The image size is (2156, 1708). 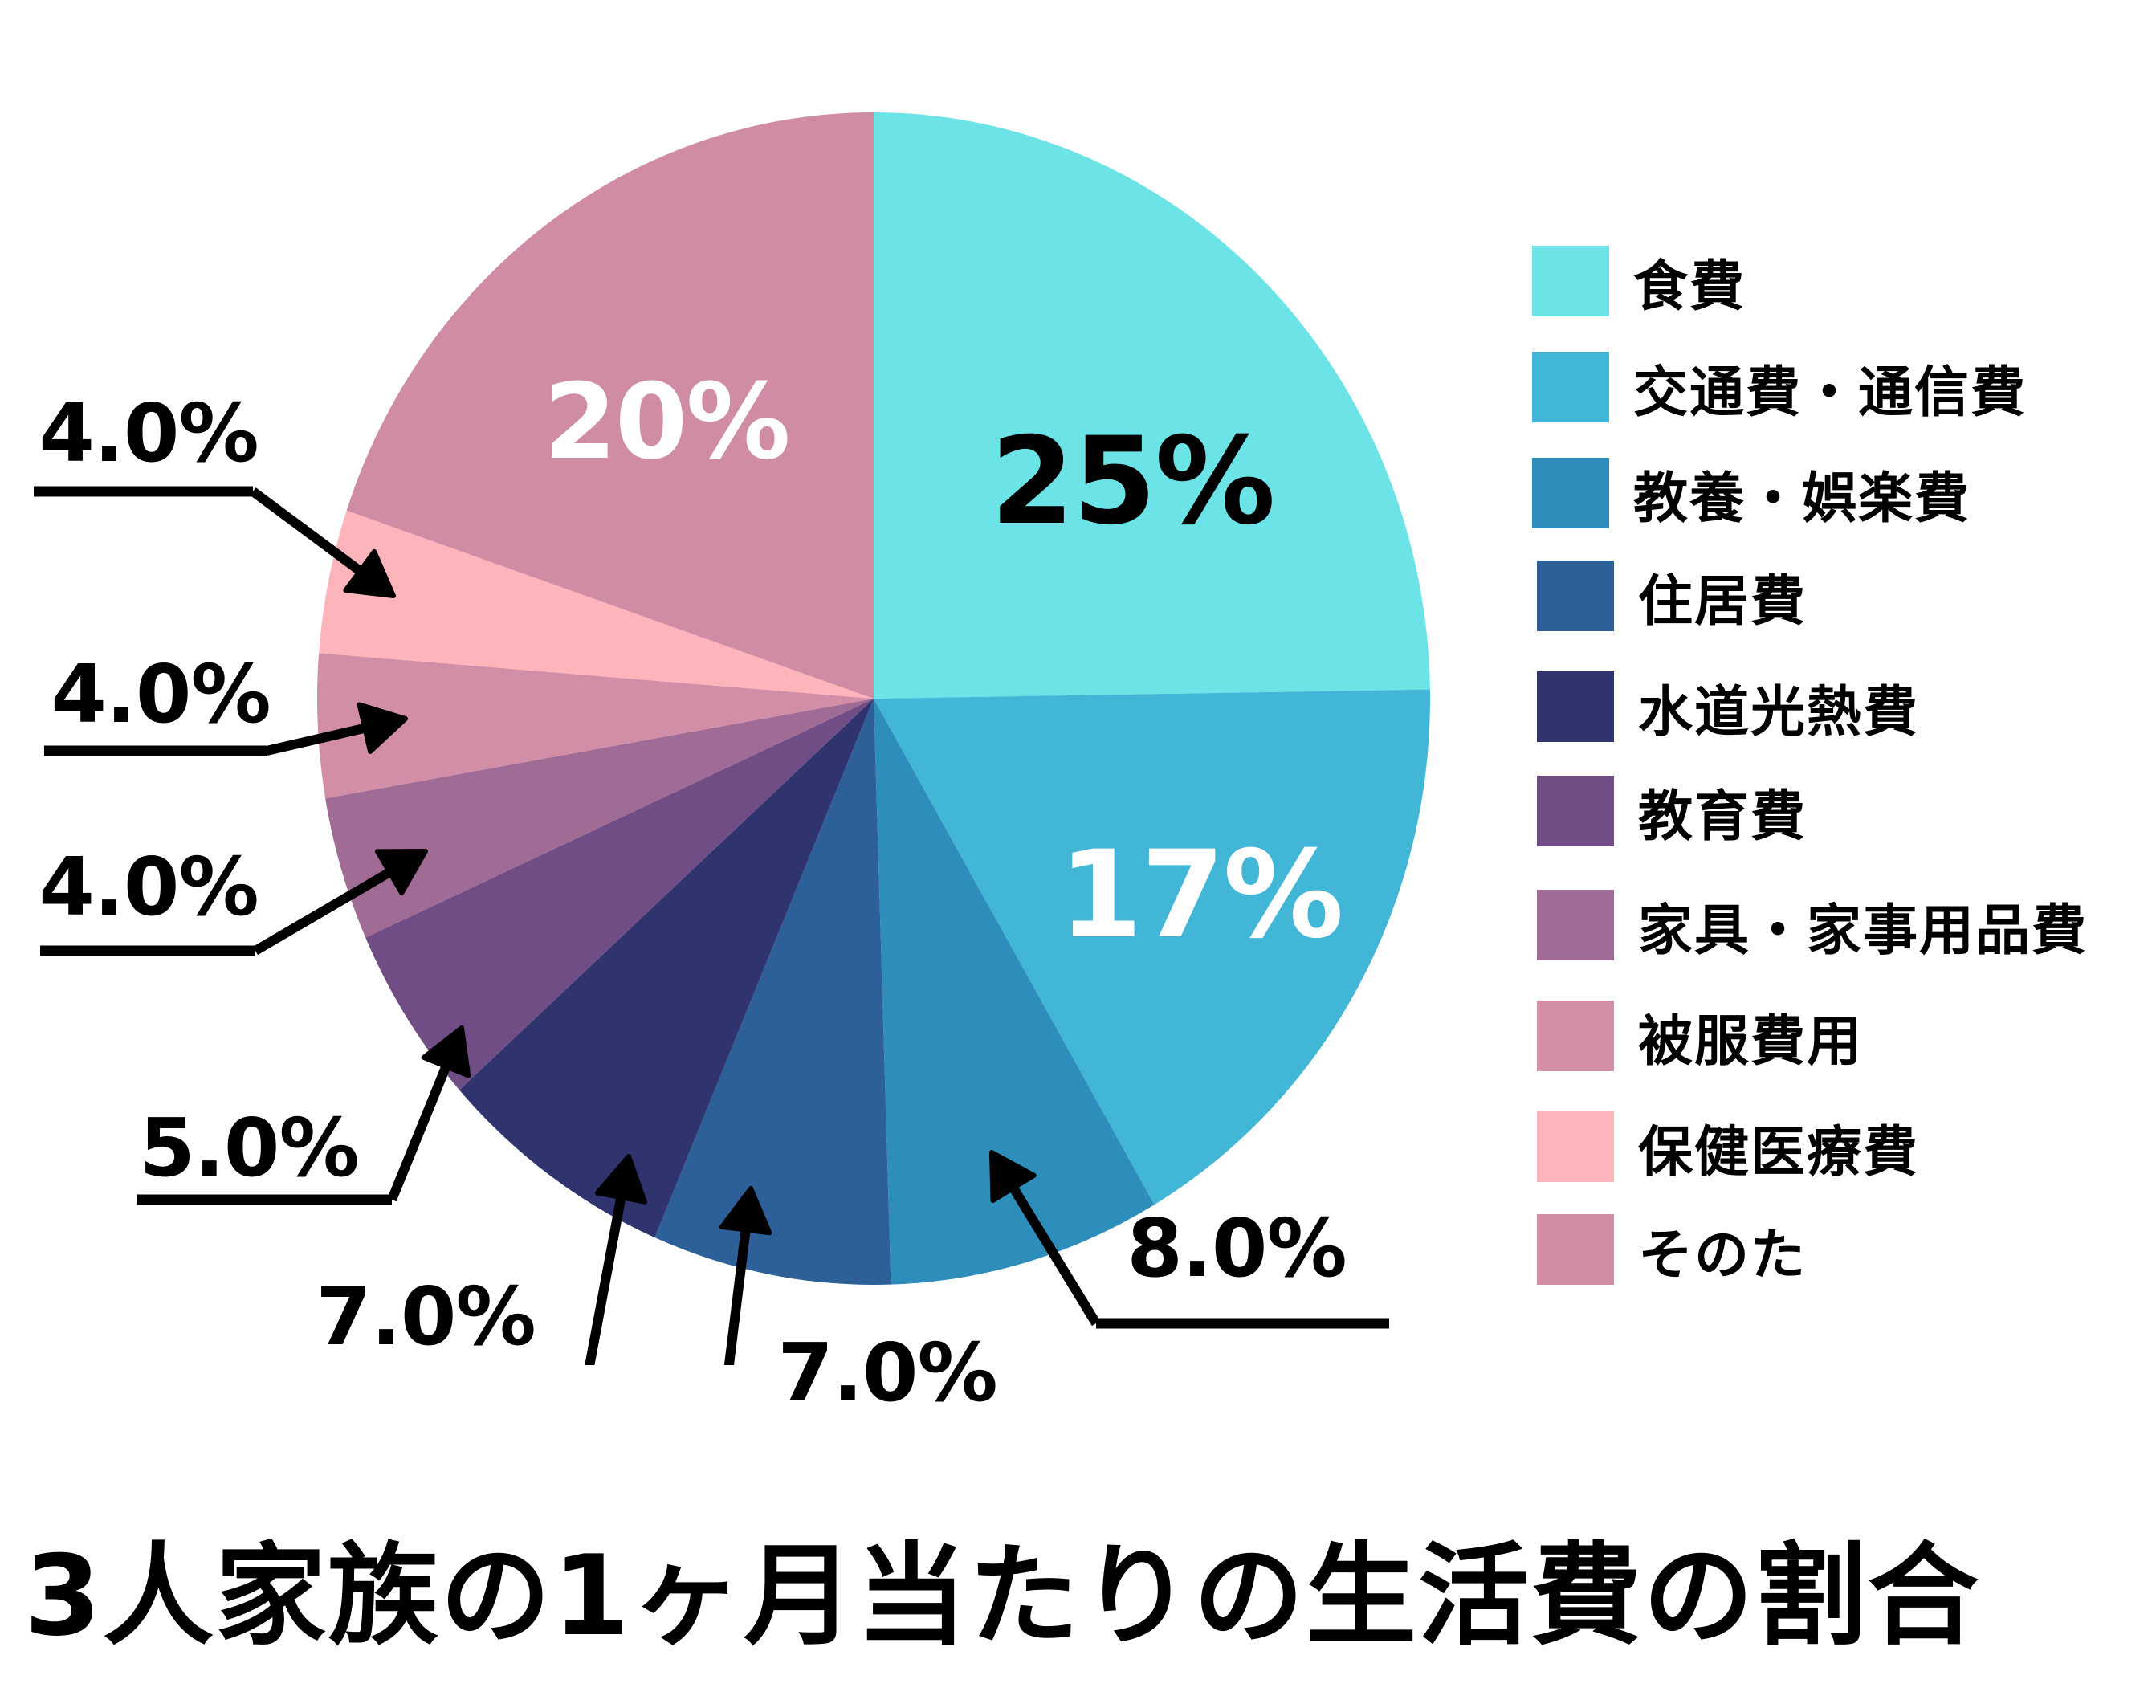 I want to click on legend-item-food: 食費, so click(x=1639, y=281).